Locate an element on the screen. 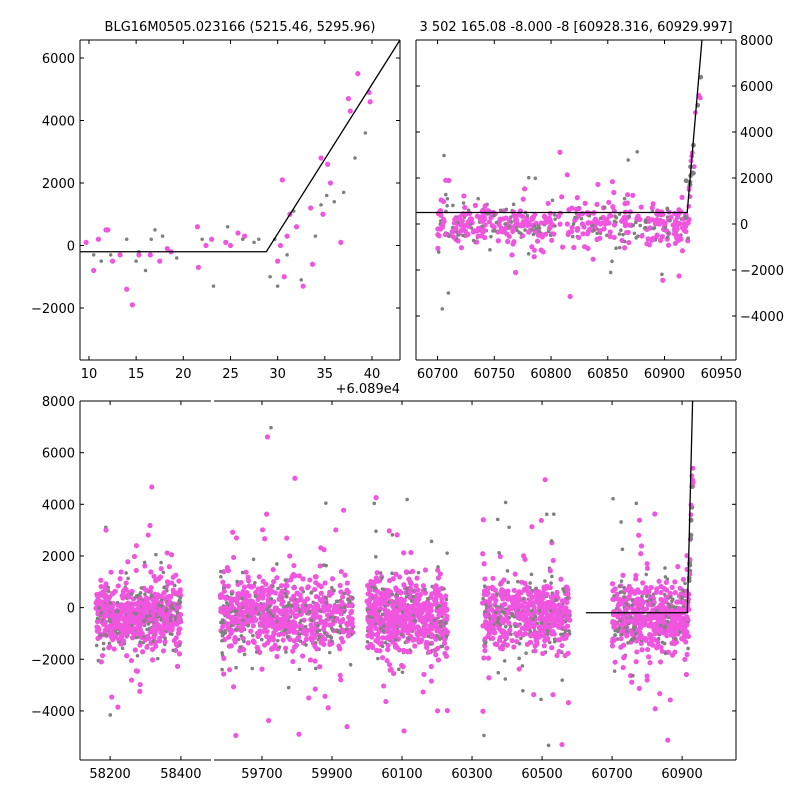 This screenshot has width=800, height=800. y-tick-label: 4000 is located at coordinates (58, 505).